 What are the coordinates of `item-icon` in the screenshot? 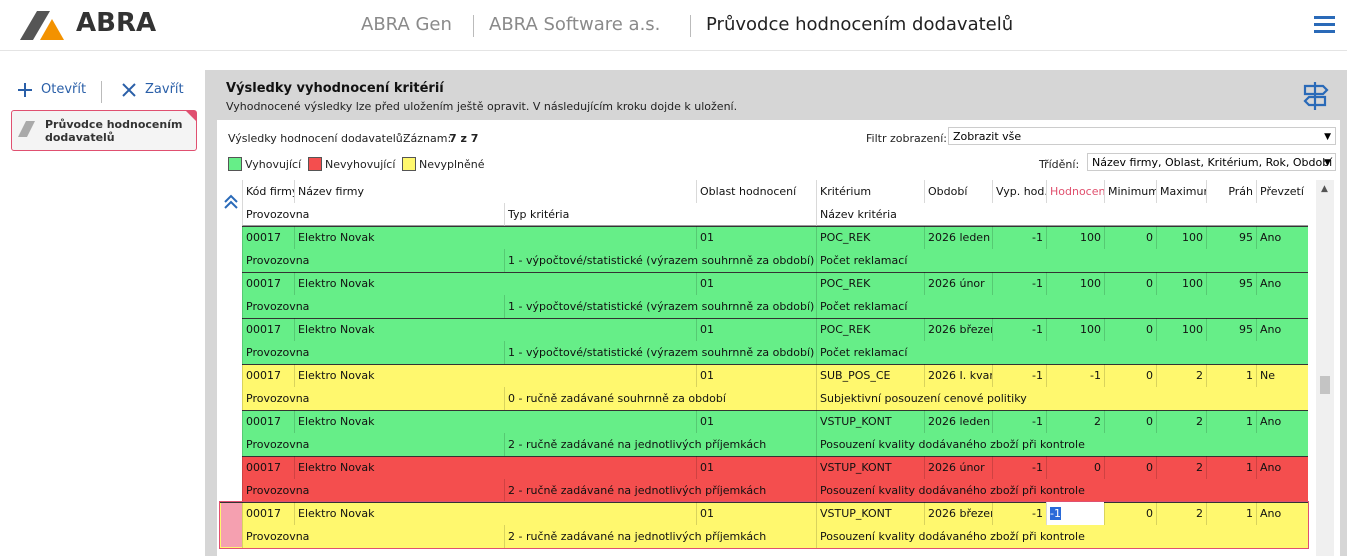 It's located at (26, 129).